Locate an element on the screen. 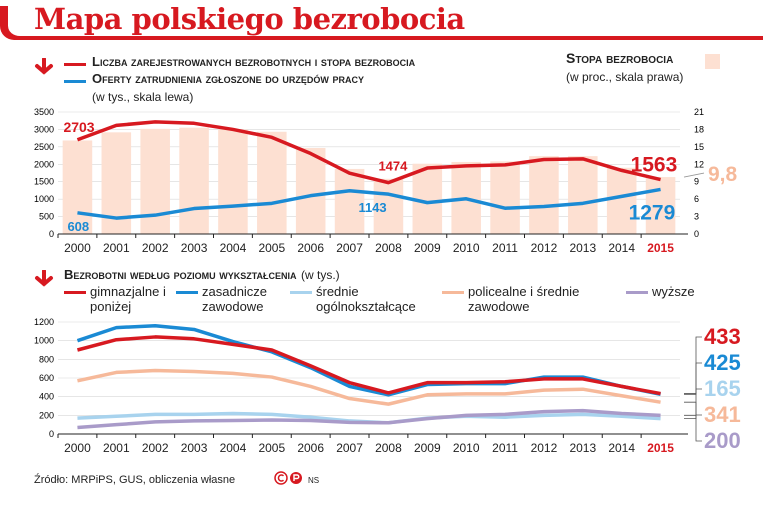 This screenshot has width=763, height=508. x-tick-label: 2011 is located at coordinates (505, 448).